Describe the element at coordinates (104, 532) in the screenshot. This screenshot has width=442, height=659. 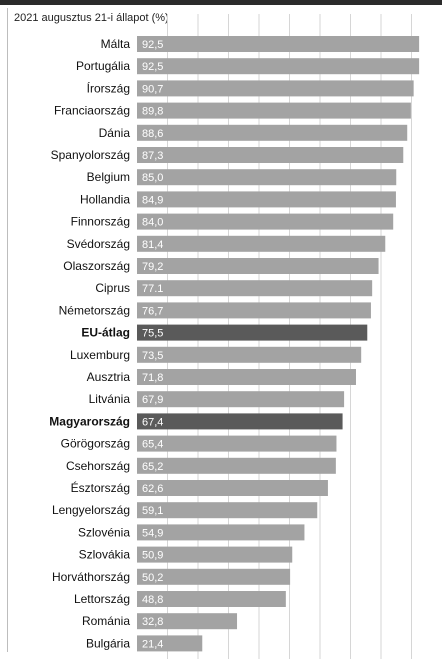
I see `category-label: Szlovénia` at that location.